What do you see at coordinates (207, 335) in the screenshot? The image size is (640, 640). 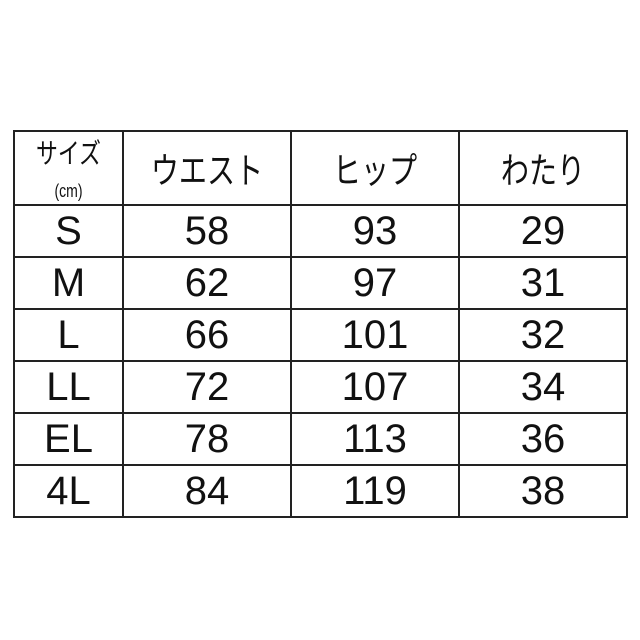 I see `cell-waist: 66` at bounding box center [207, 335].